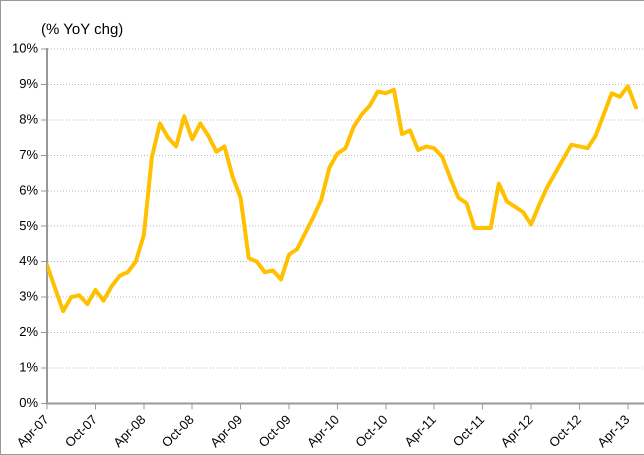 This screenshot has width=644, height=455. Describe the element at coordinates (28, 260) in the screenshot. I see `y-tick-label: 4%` at that location.